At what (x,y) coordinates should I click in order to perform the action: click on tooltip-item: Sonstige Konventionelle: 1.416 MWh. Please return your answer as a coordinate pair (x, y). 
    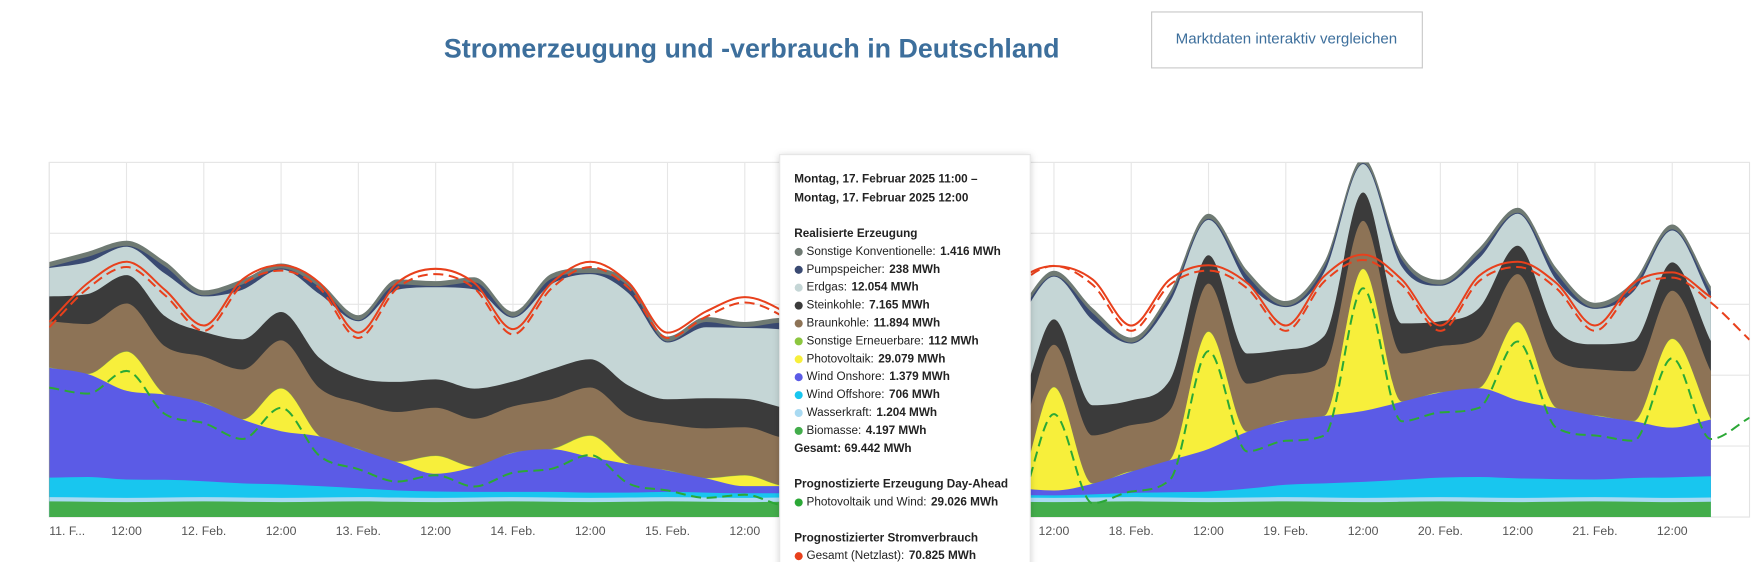
    Looking at the image, I should click on (904, 251).